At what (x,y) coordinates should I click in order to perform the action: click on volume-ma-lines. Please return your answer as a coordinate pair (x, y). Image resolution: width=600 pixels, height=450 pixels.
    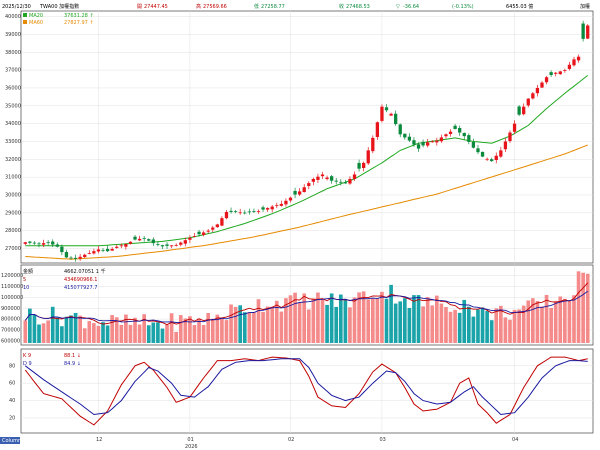
    Looking at the image, I should click on (306, 304).